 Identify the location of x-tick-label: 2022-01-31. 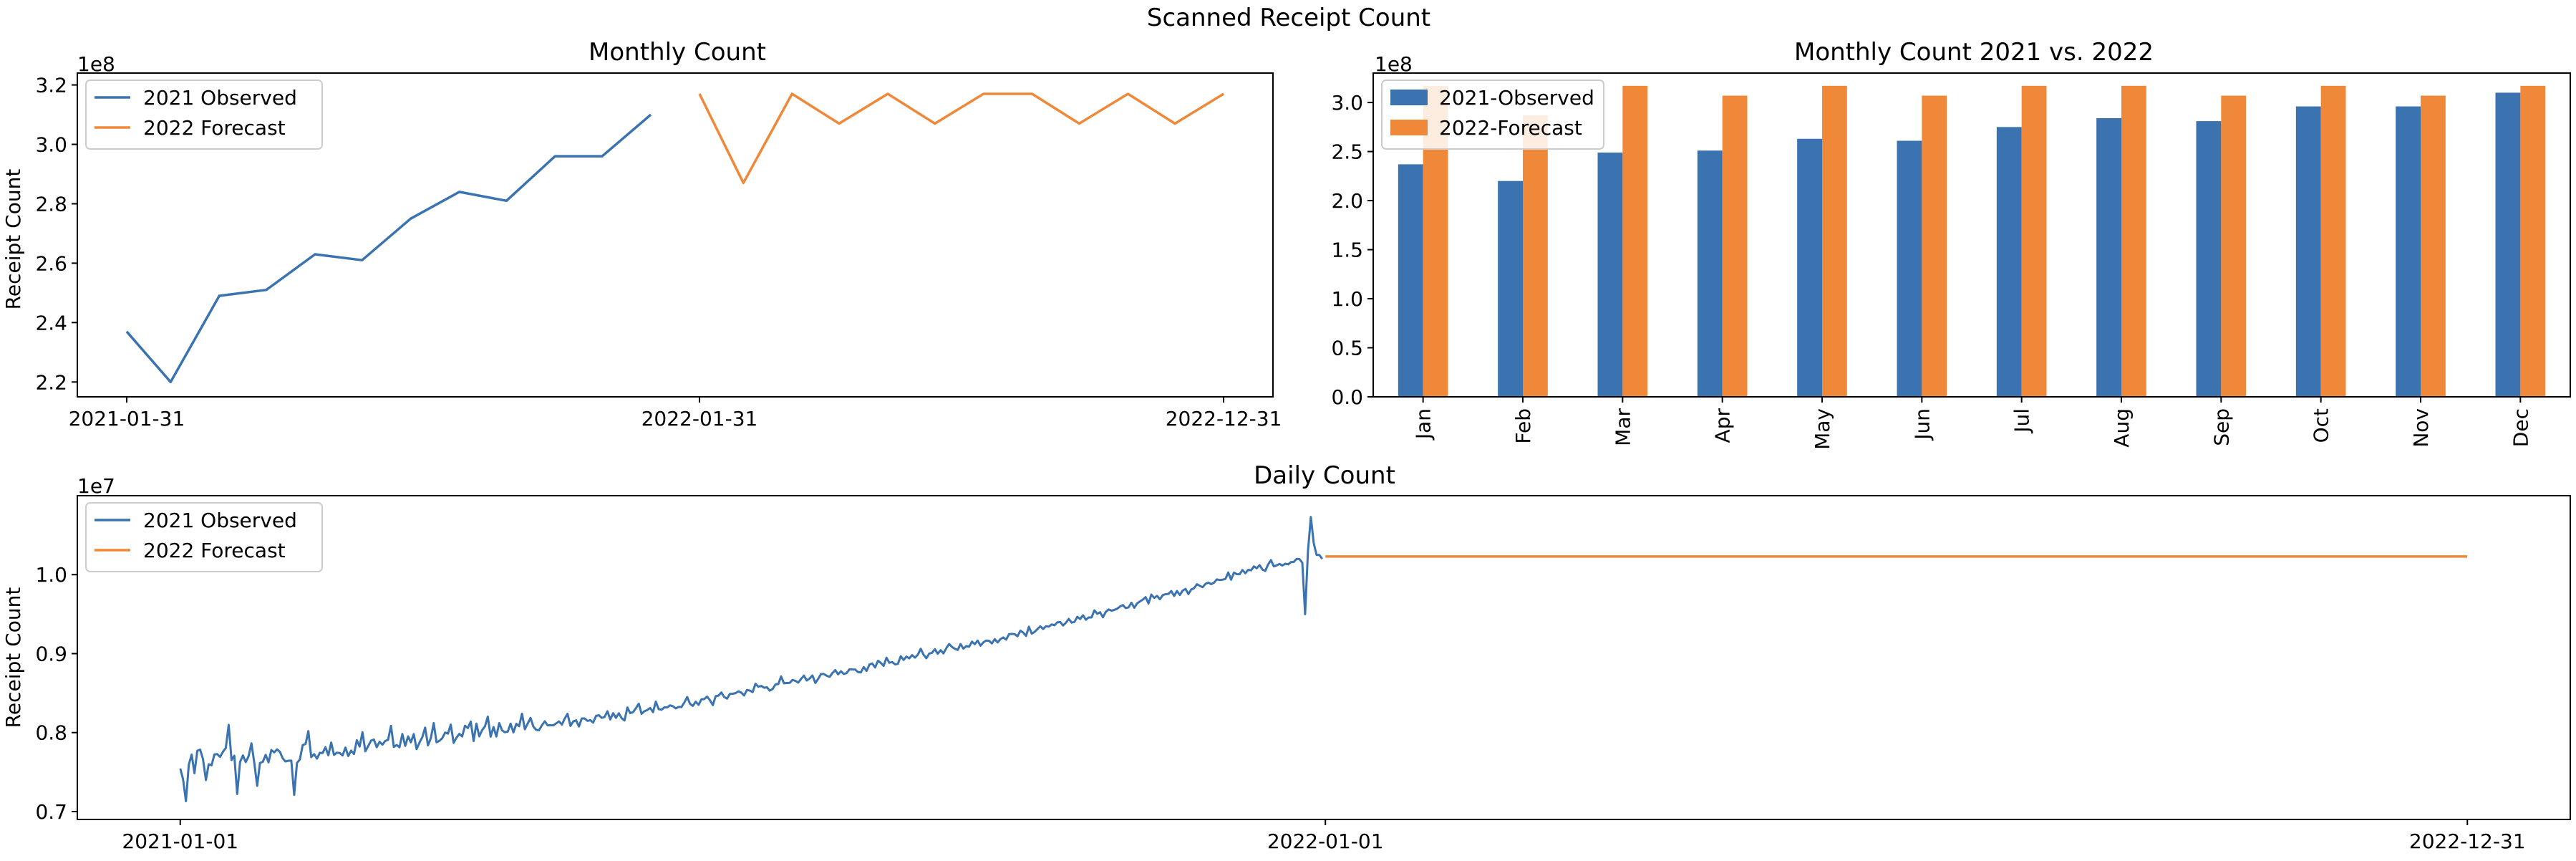
(699, 419).